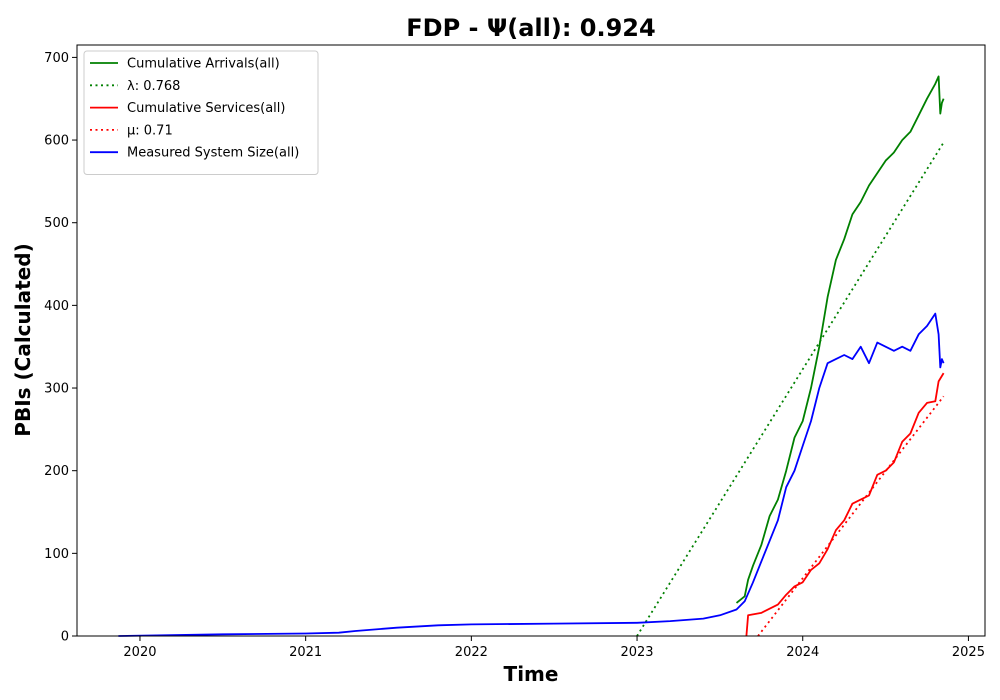 The image size is (1000, 700). What do you see at coordinates (531, 674) in the screenshot?
I see `x-axis-title: Time` at bounding box center [531, 674].